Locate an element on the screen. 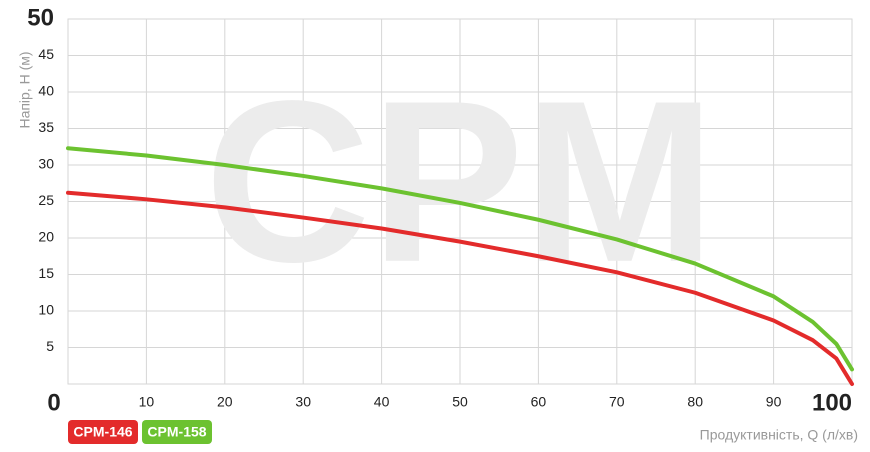  y-tick-label: 35 is located at coordinates (46, 127).